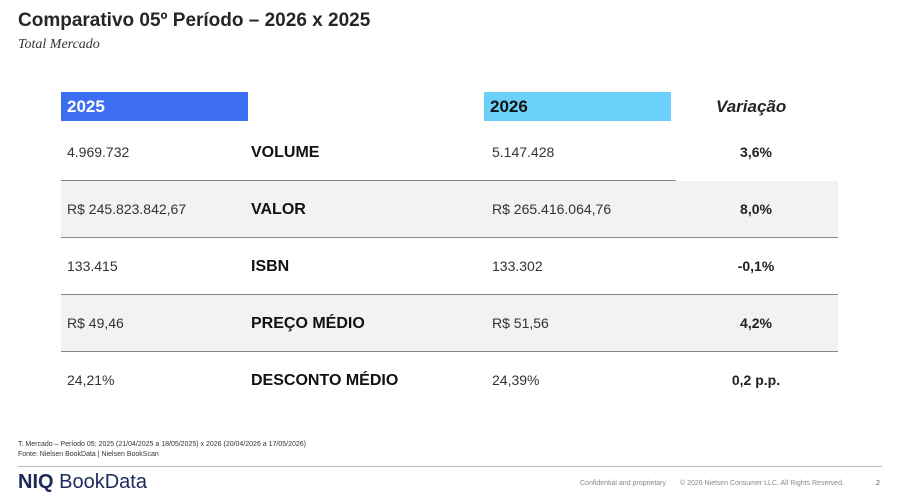 The height and width of the screenshot is (498, 900). I want to click on value-2025: 4.969.732, so click(98, 152).